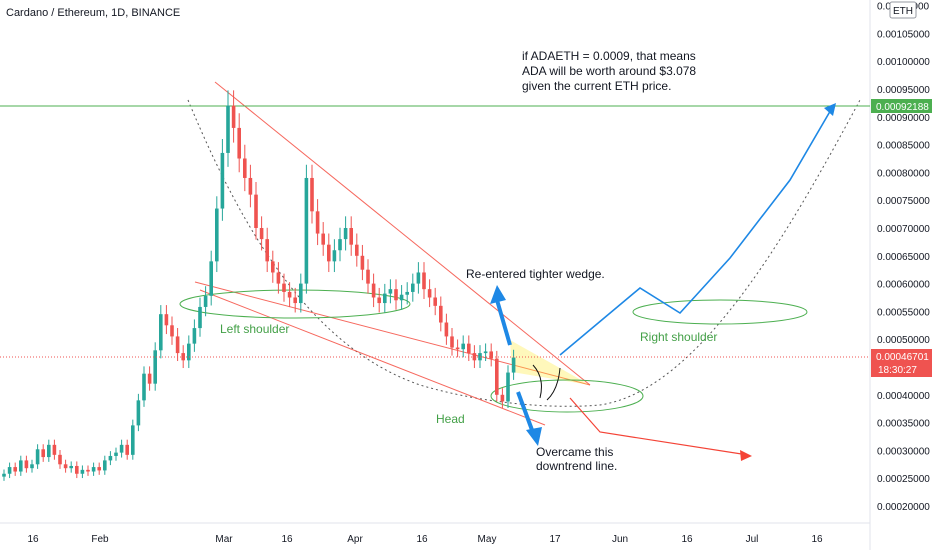 This screenshot has height=555, width=932. I want to click on time-tick-label: Jun, so click(620, 539).